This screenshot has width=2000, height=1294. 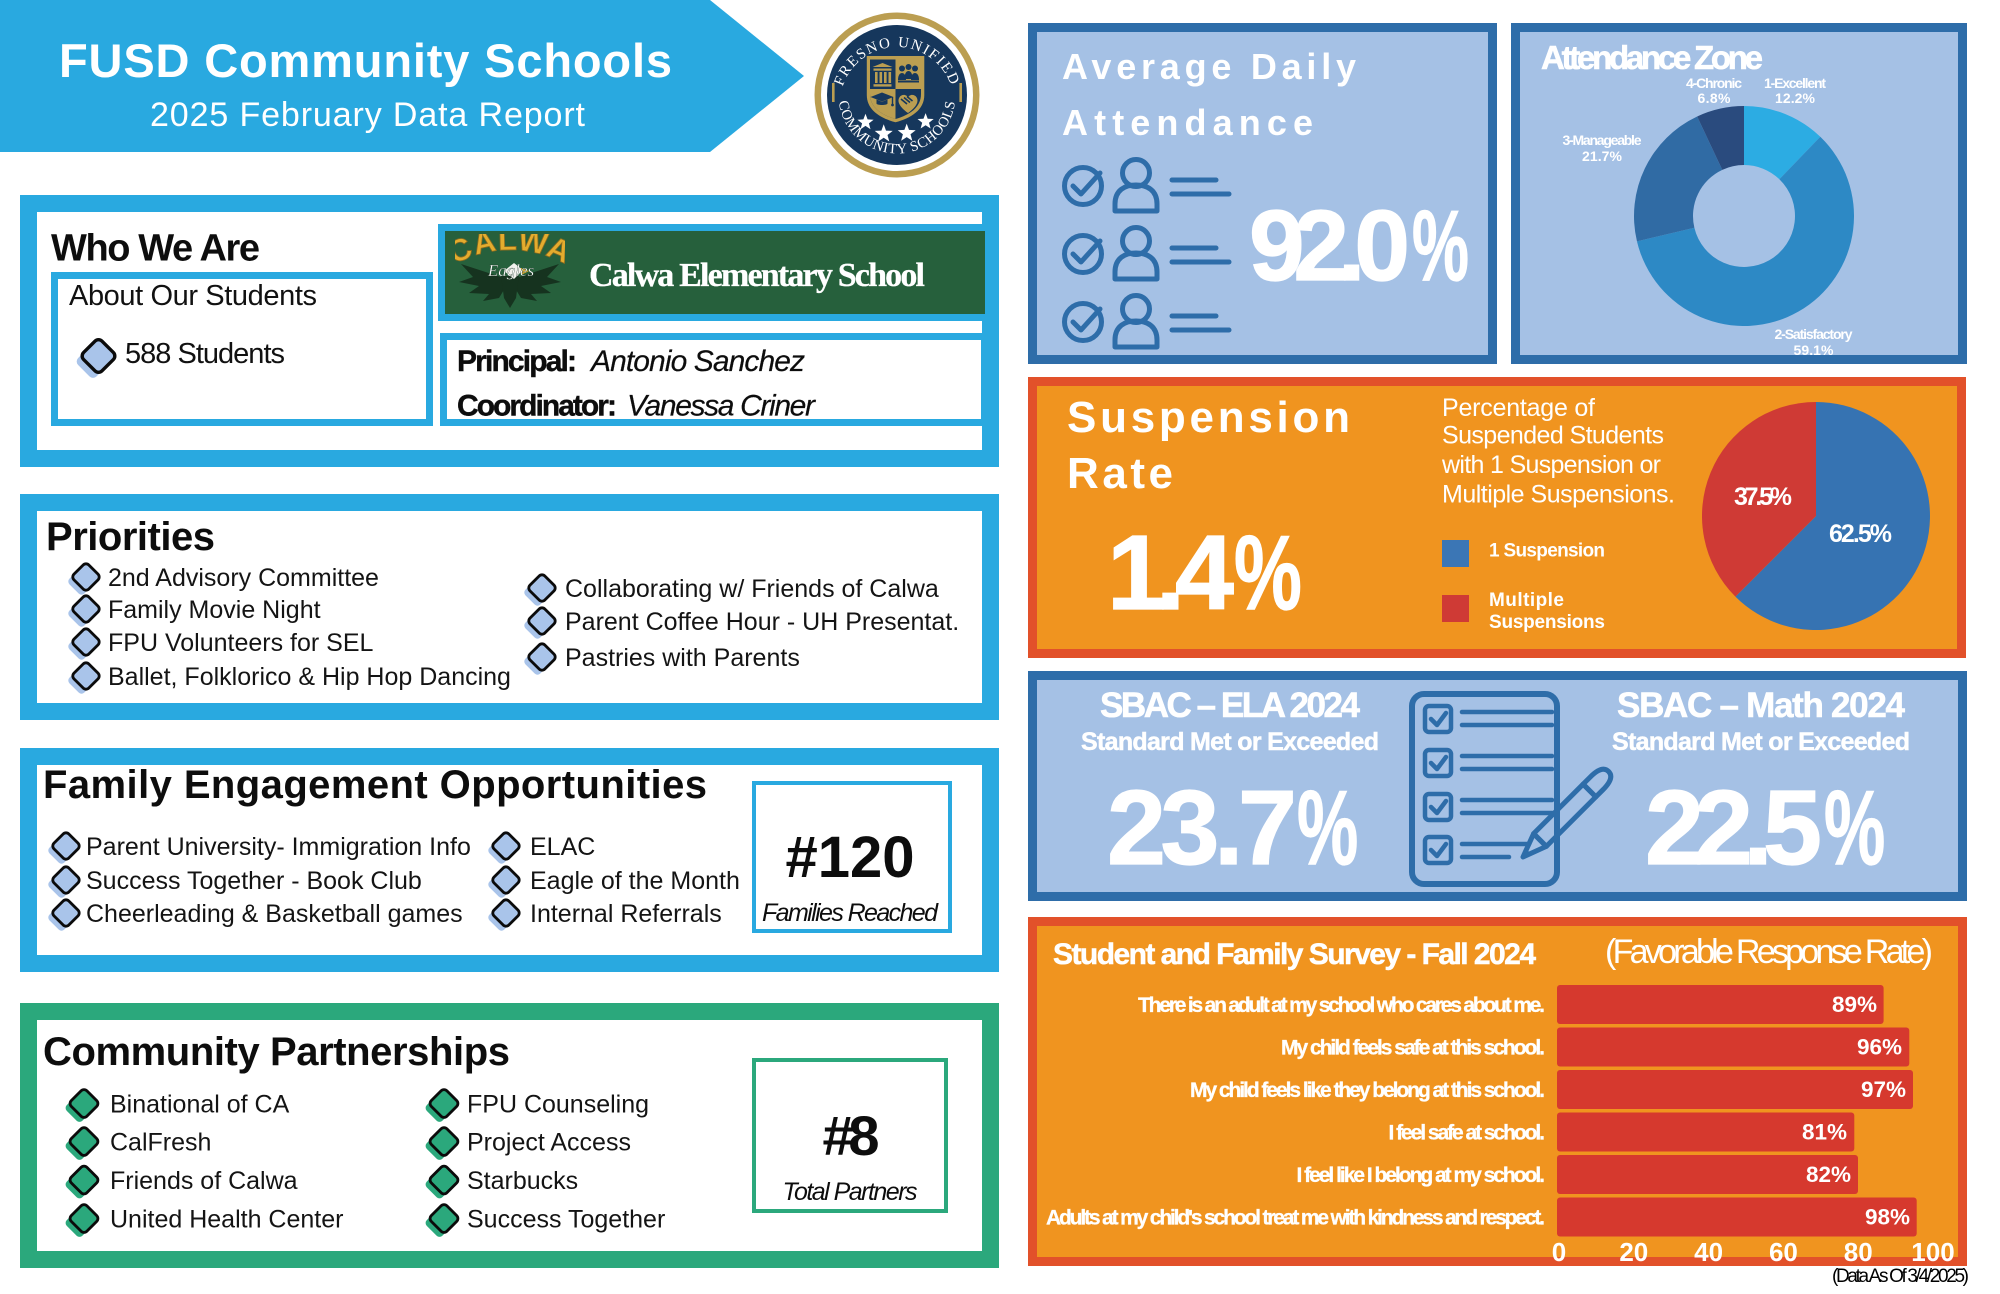 What do you see at coordinates (1763, 497) in the screenshot?
I see `svg-text: 37.5%` at bounding box center [1763, 497].